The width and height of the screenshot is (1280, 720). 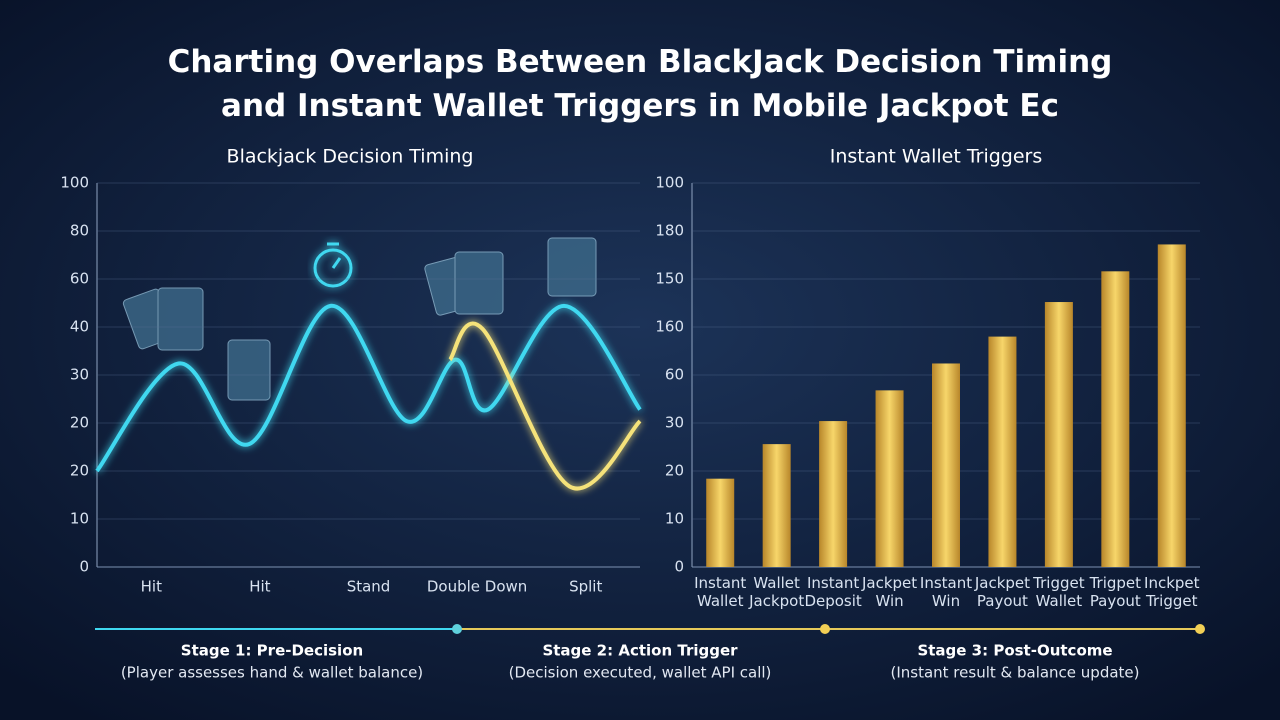 What do you see at coordinates (640, 673) in the screenshot?
I see `stage-description: (Decision executed, wallet API call)` at bounding box center [640, 673].